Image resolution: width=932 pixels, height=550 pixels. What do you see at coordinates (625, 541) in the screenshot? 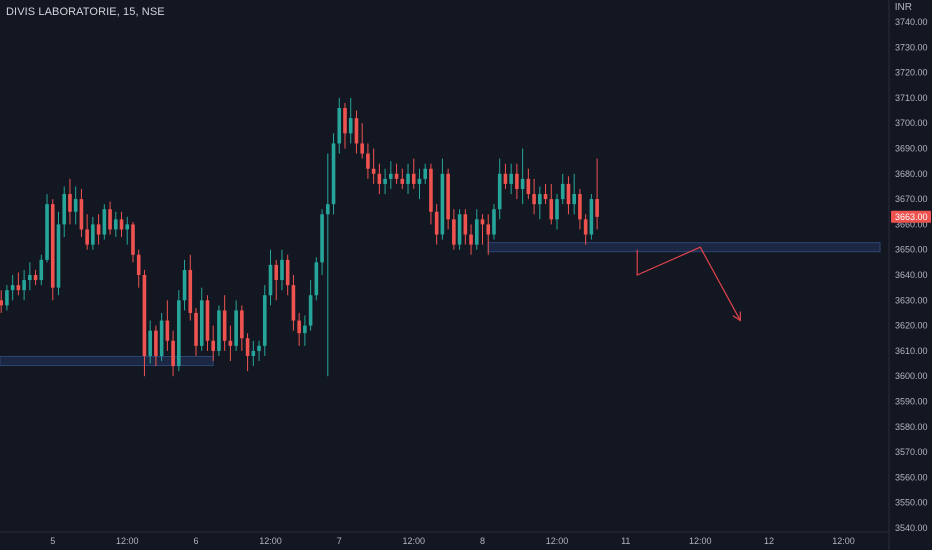
I see `x-tick-label: 11` at bounding box center [625, 541].